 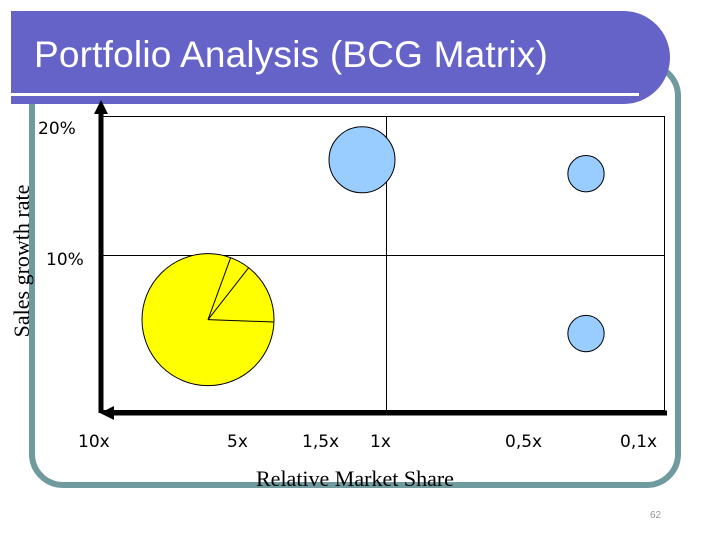 What do you see at coordinates (65, 260) in the screenshot?
I see `y-tick-label: 10%` at bounding box center [65, 260].